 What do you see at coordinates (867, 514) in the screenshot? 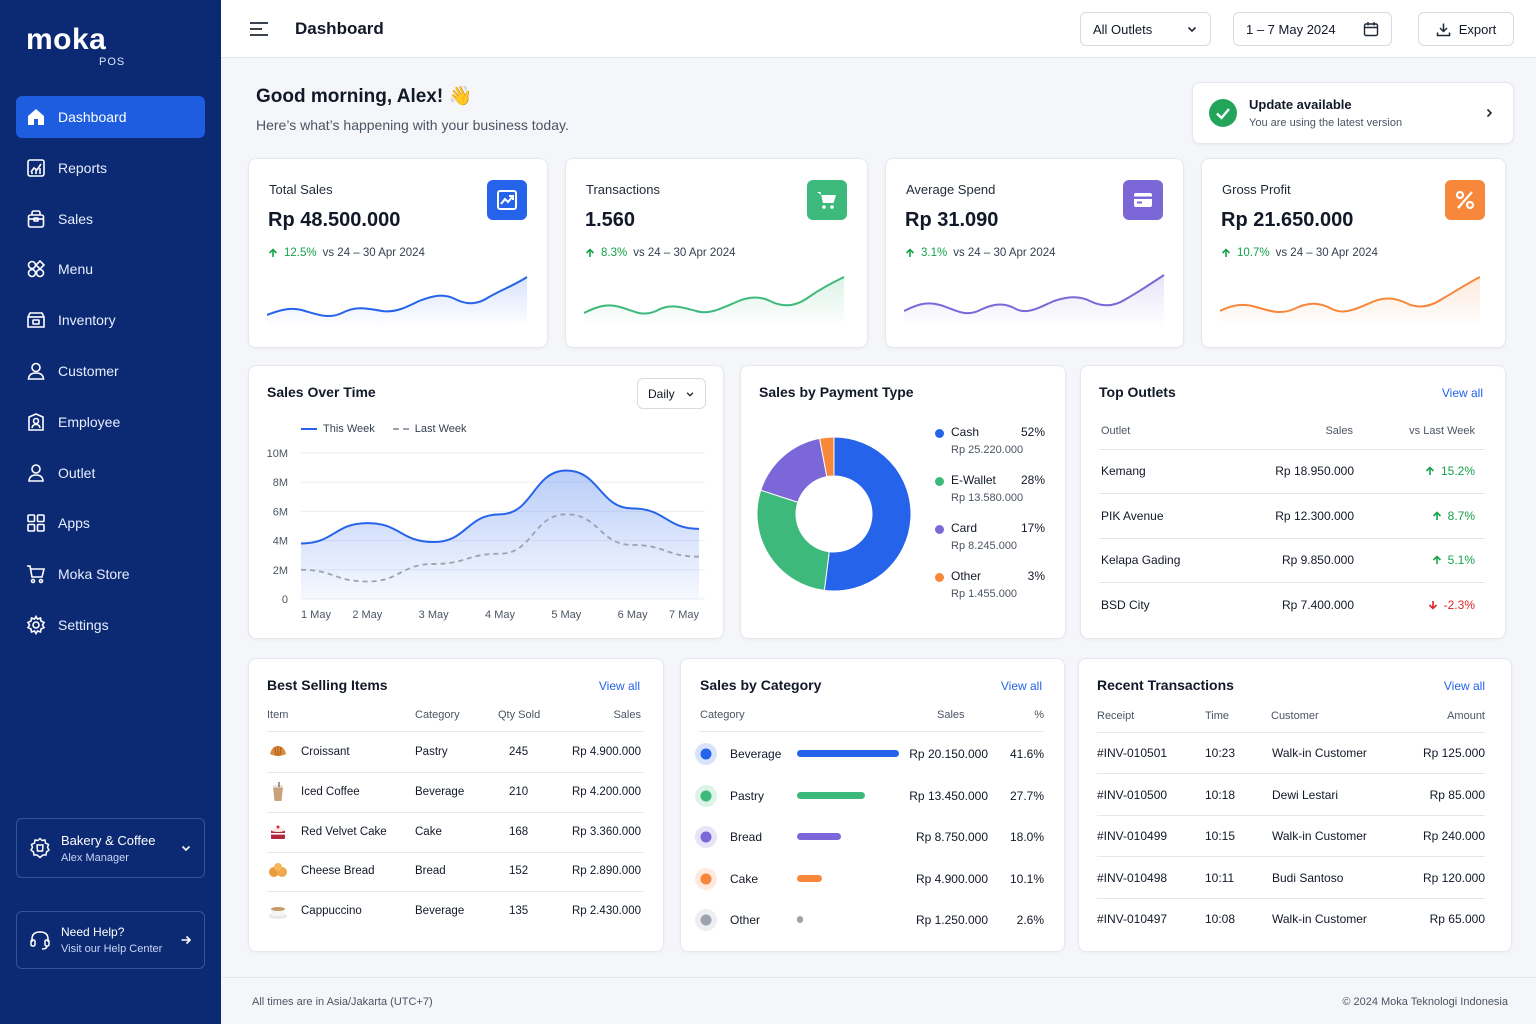
I see `pie-slice-cash` at bounding box center [867, 514].